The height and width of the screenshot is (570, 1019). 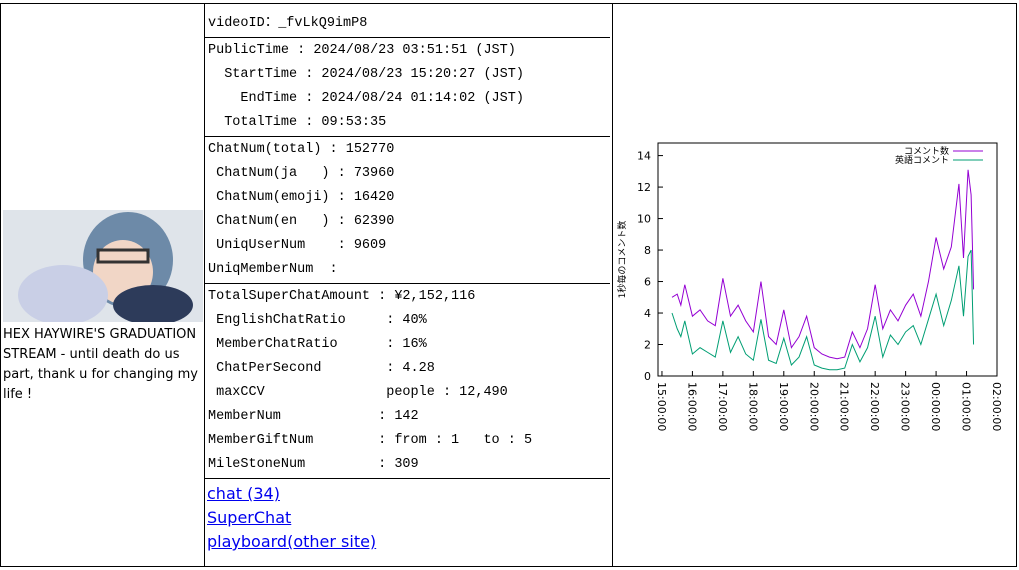 What do you see at coordinates (661, 406) in the screenshot?
I see `x-tick-label: 15:00:00` at bounding box center [661, 406].